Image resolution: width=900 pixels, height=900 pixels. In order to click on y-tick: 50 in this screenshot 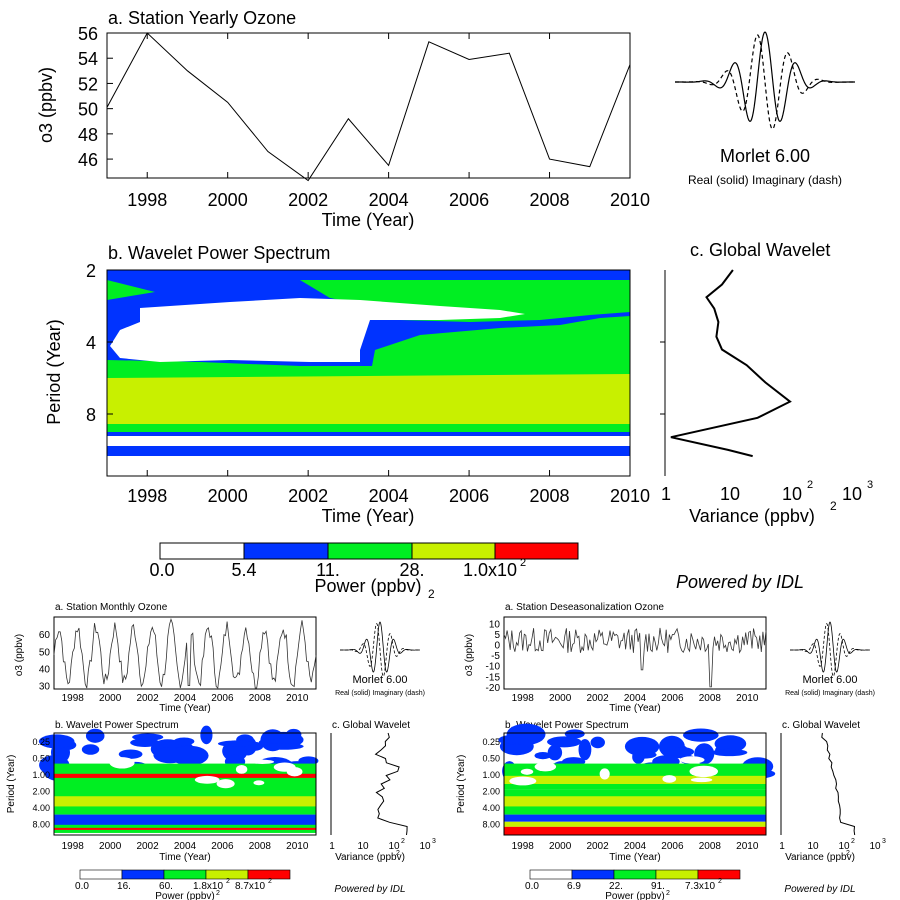, I will do `click(45, 652)`.